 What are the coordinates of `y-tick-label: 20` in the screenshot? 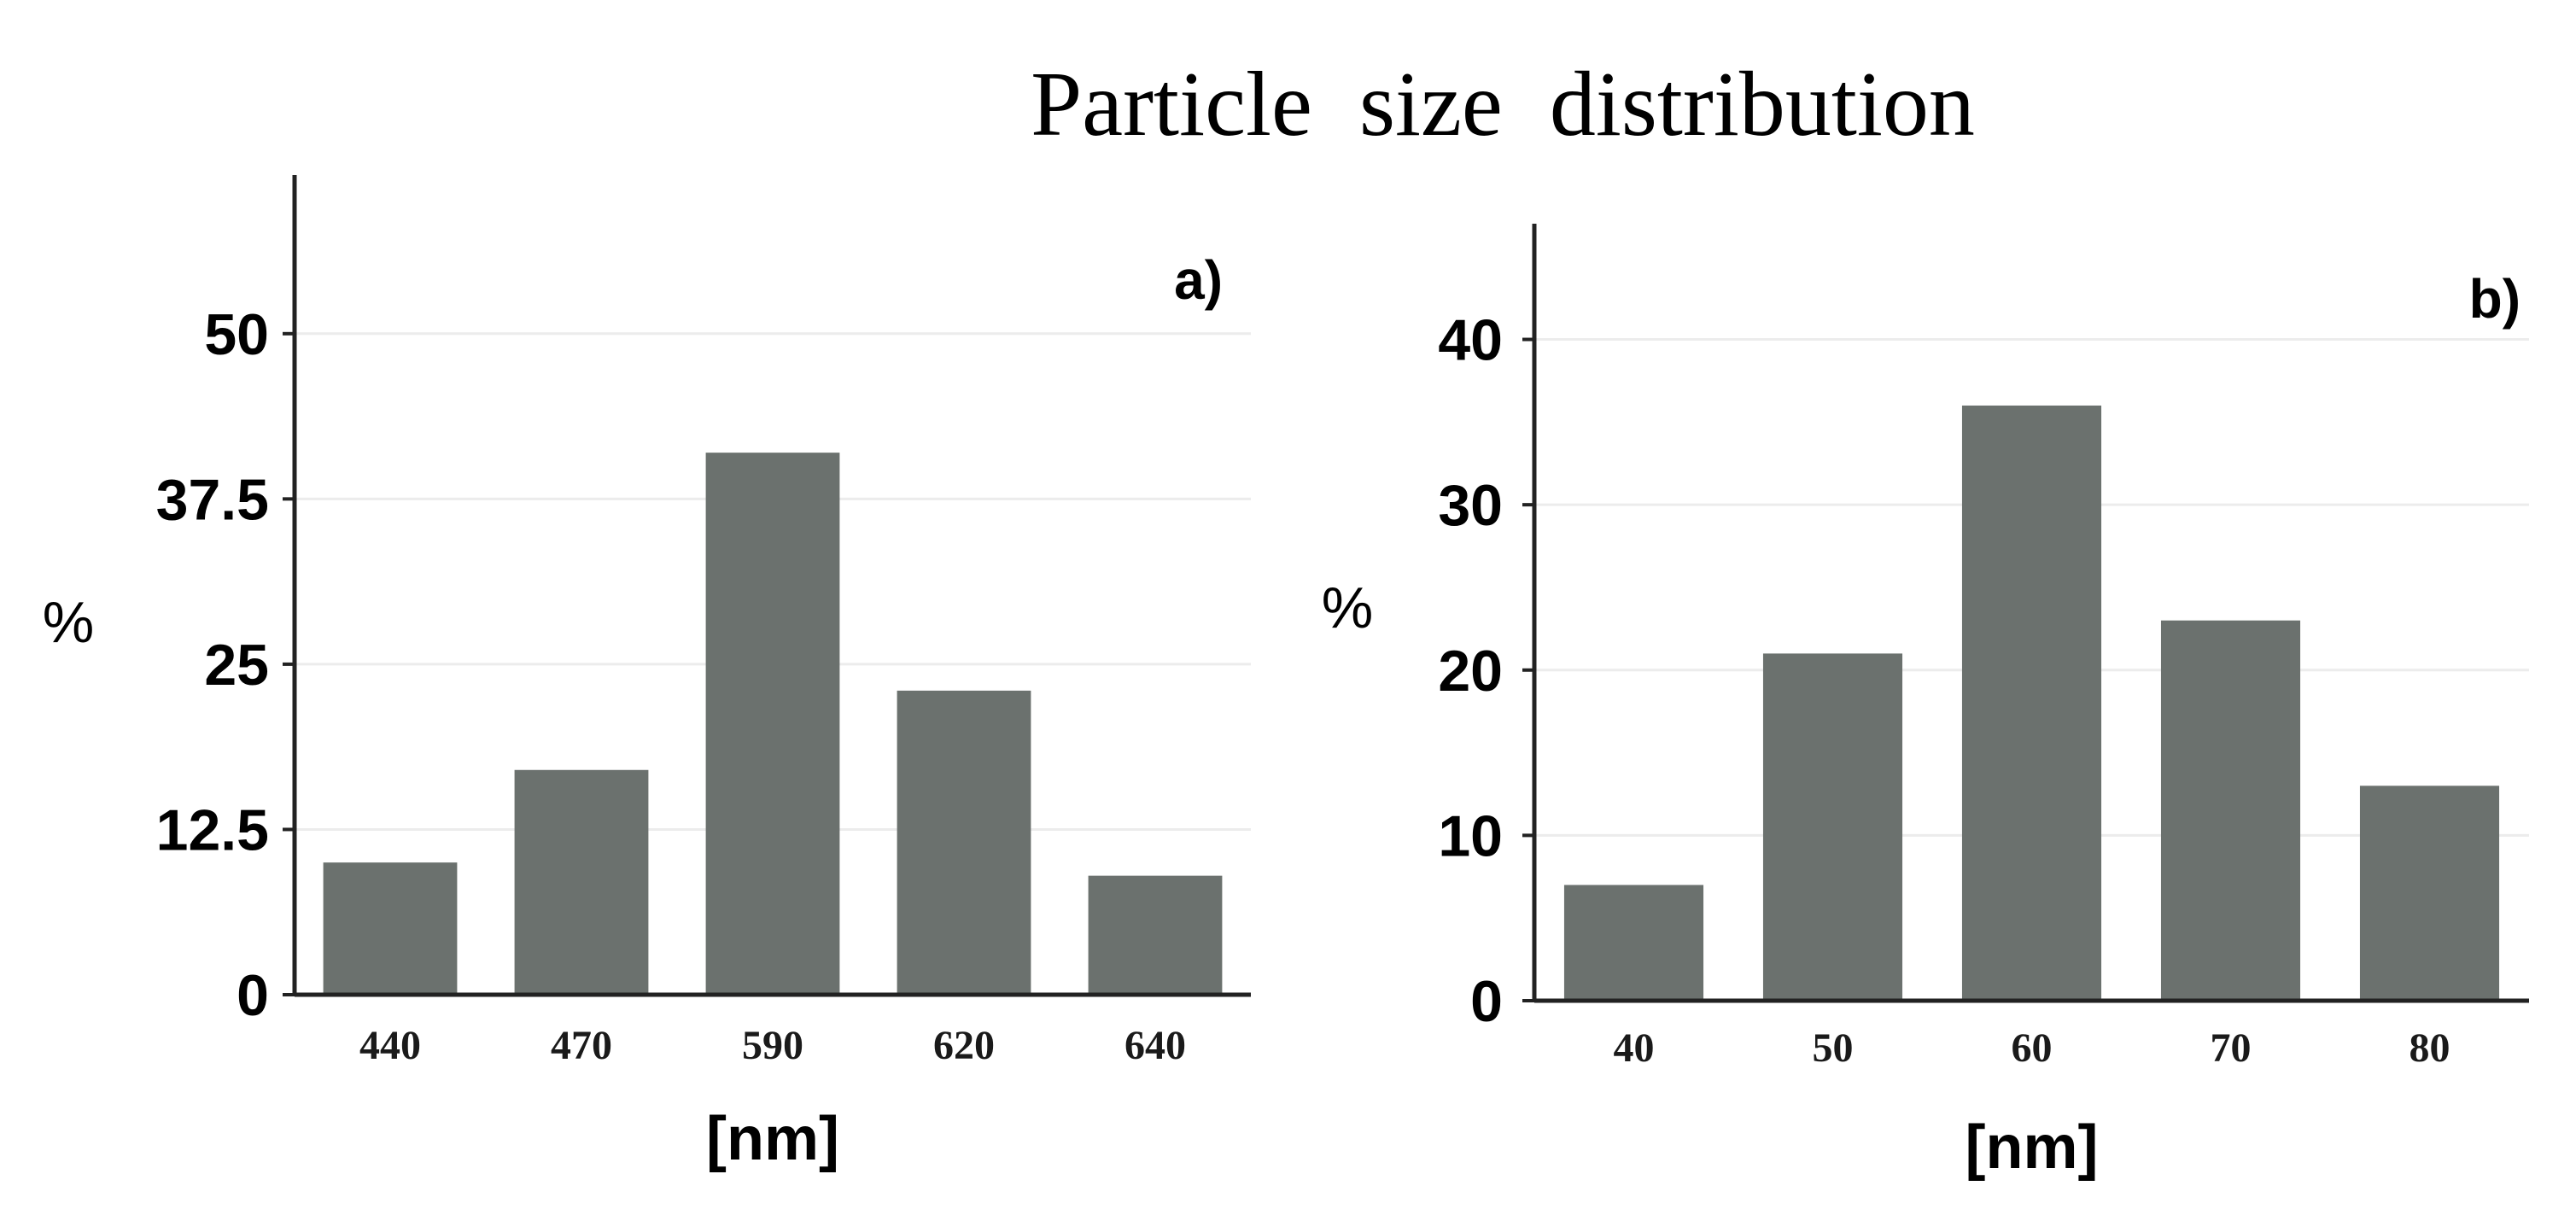 It's located at (1470, 671).